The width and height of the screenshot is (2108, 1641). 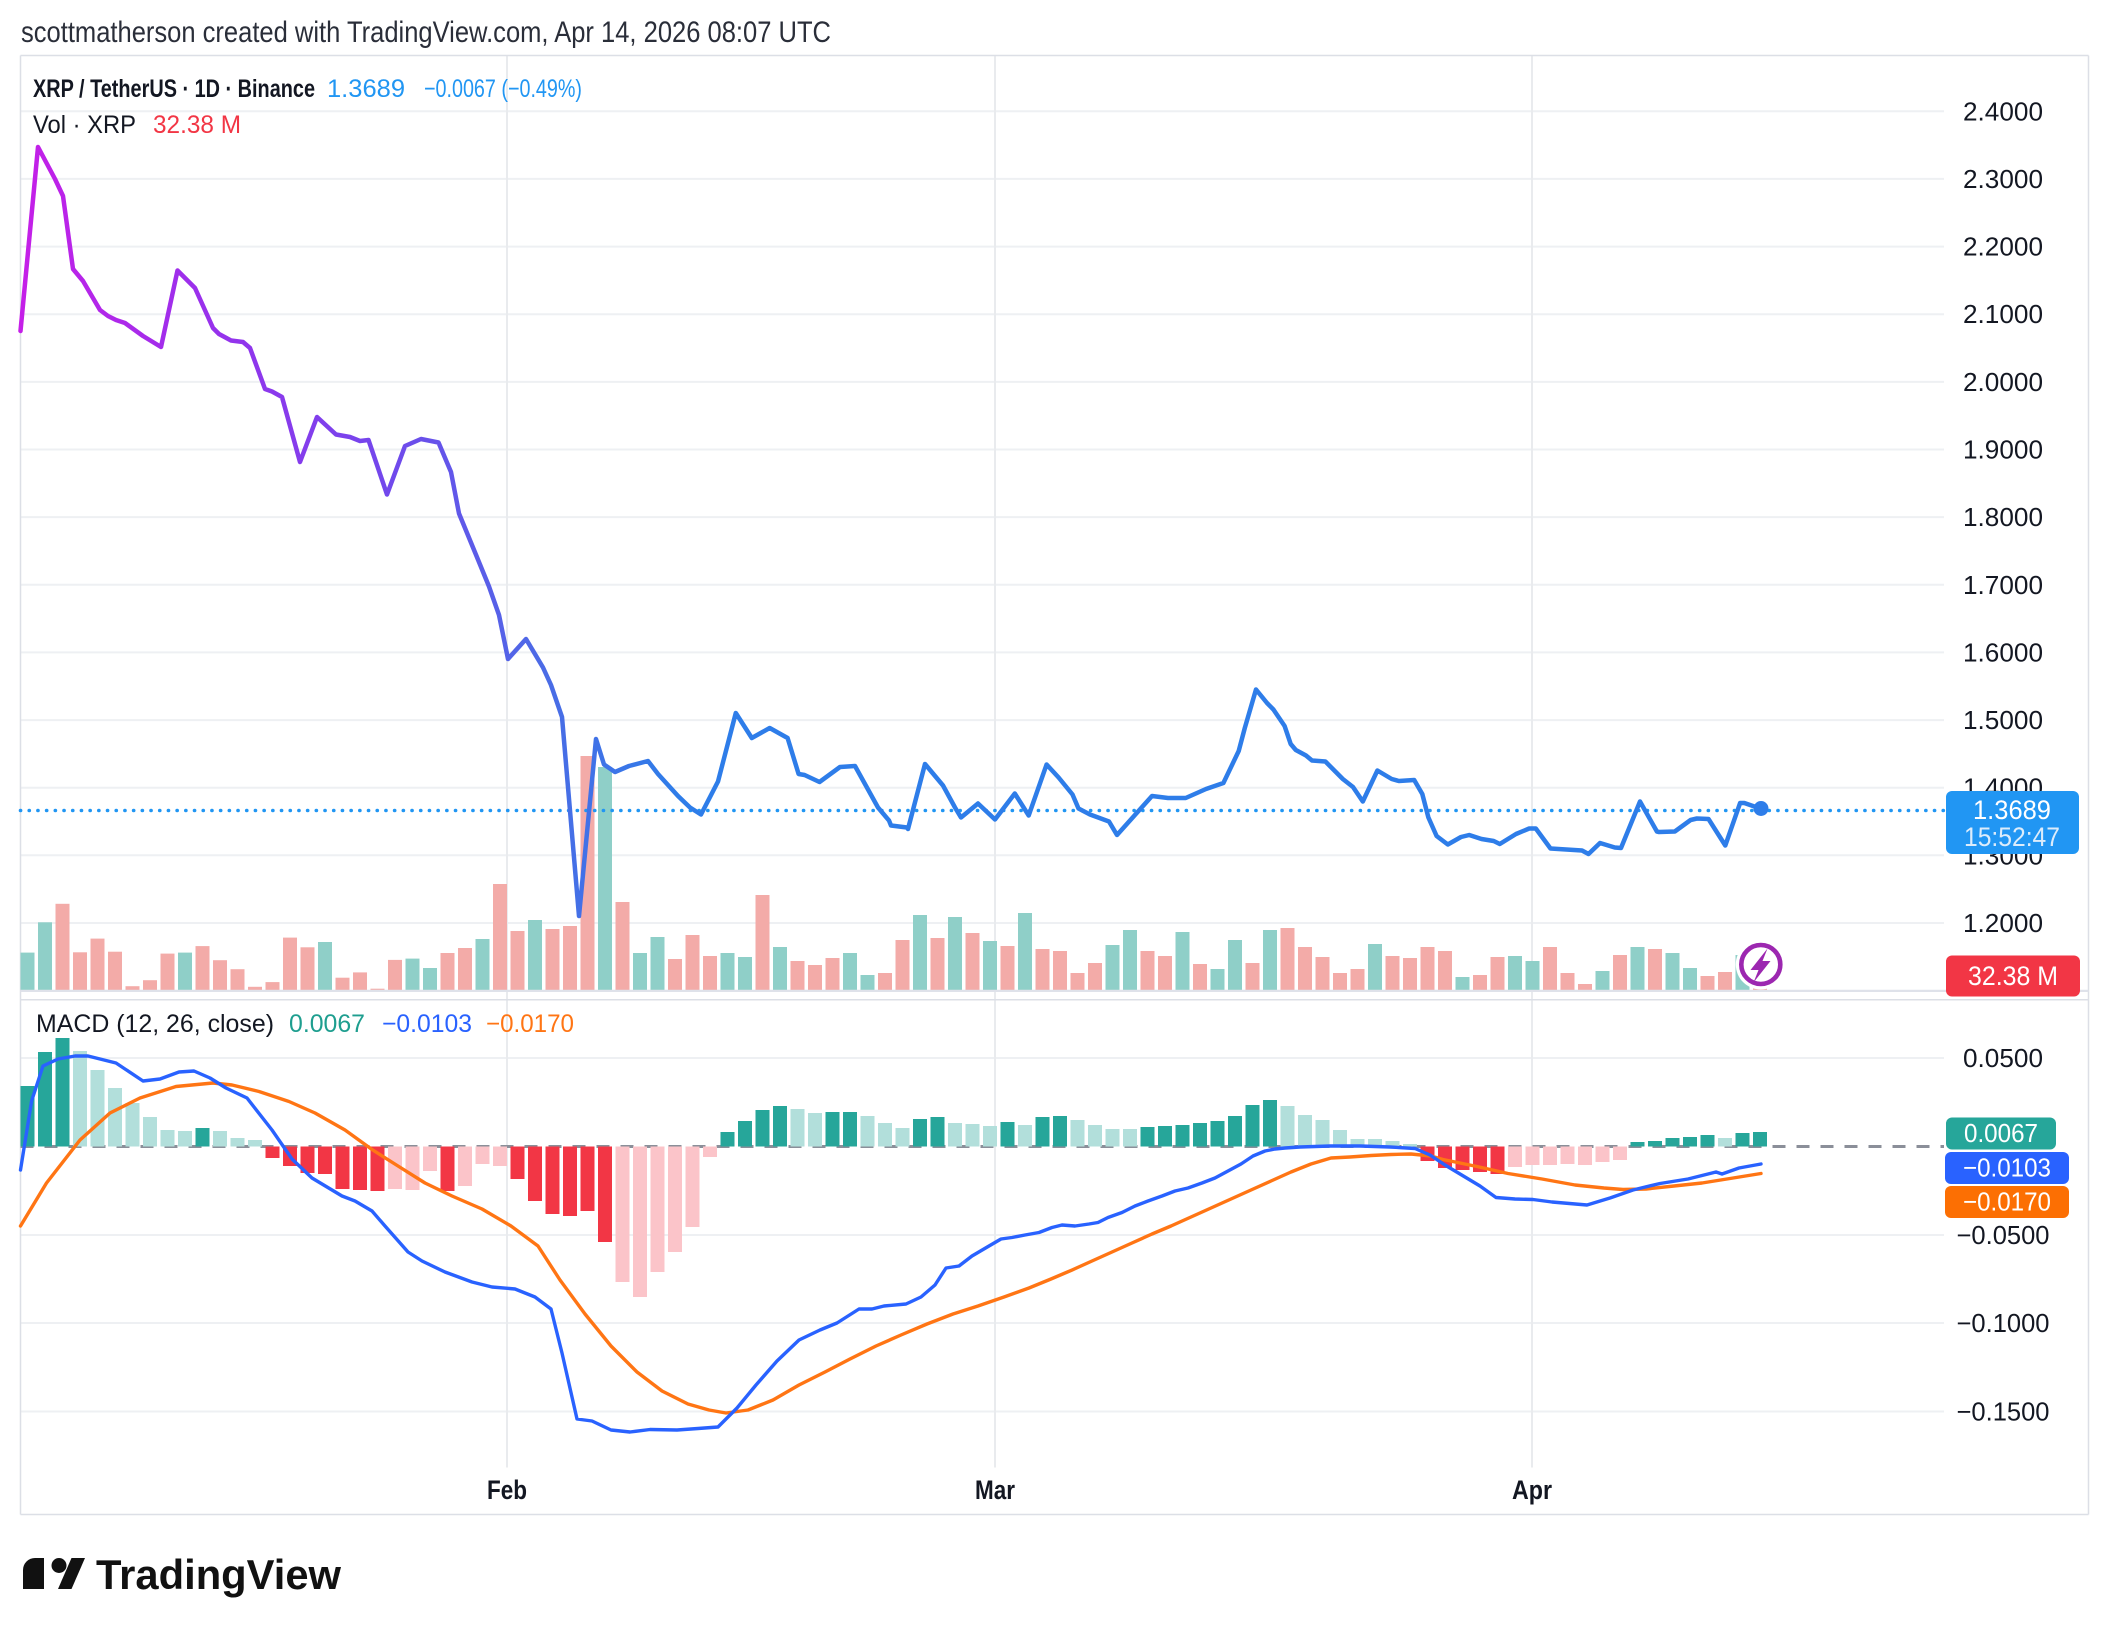 I want to click on svg-text: 1.8000, so click(x=2003, y=517).